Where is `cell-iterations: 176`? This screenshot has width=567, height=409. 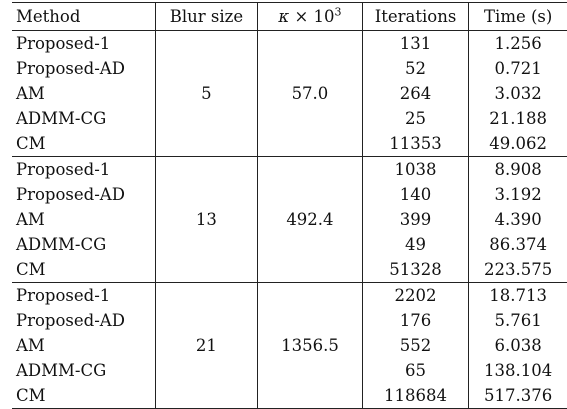
cell-iterations: 176 is located at coordinates (415, 320).